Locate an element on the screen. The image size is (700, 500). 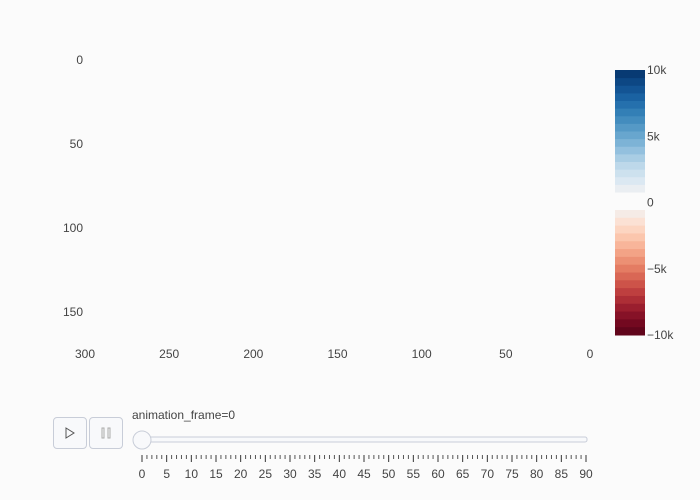
colorbar-tick-label: 0 is located at coordinates (650, 203).